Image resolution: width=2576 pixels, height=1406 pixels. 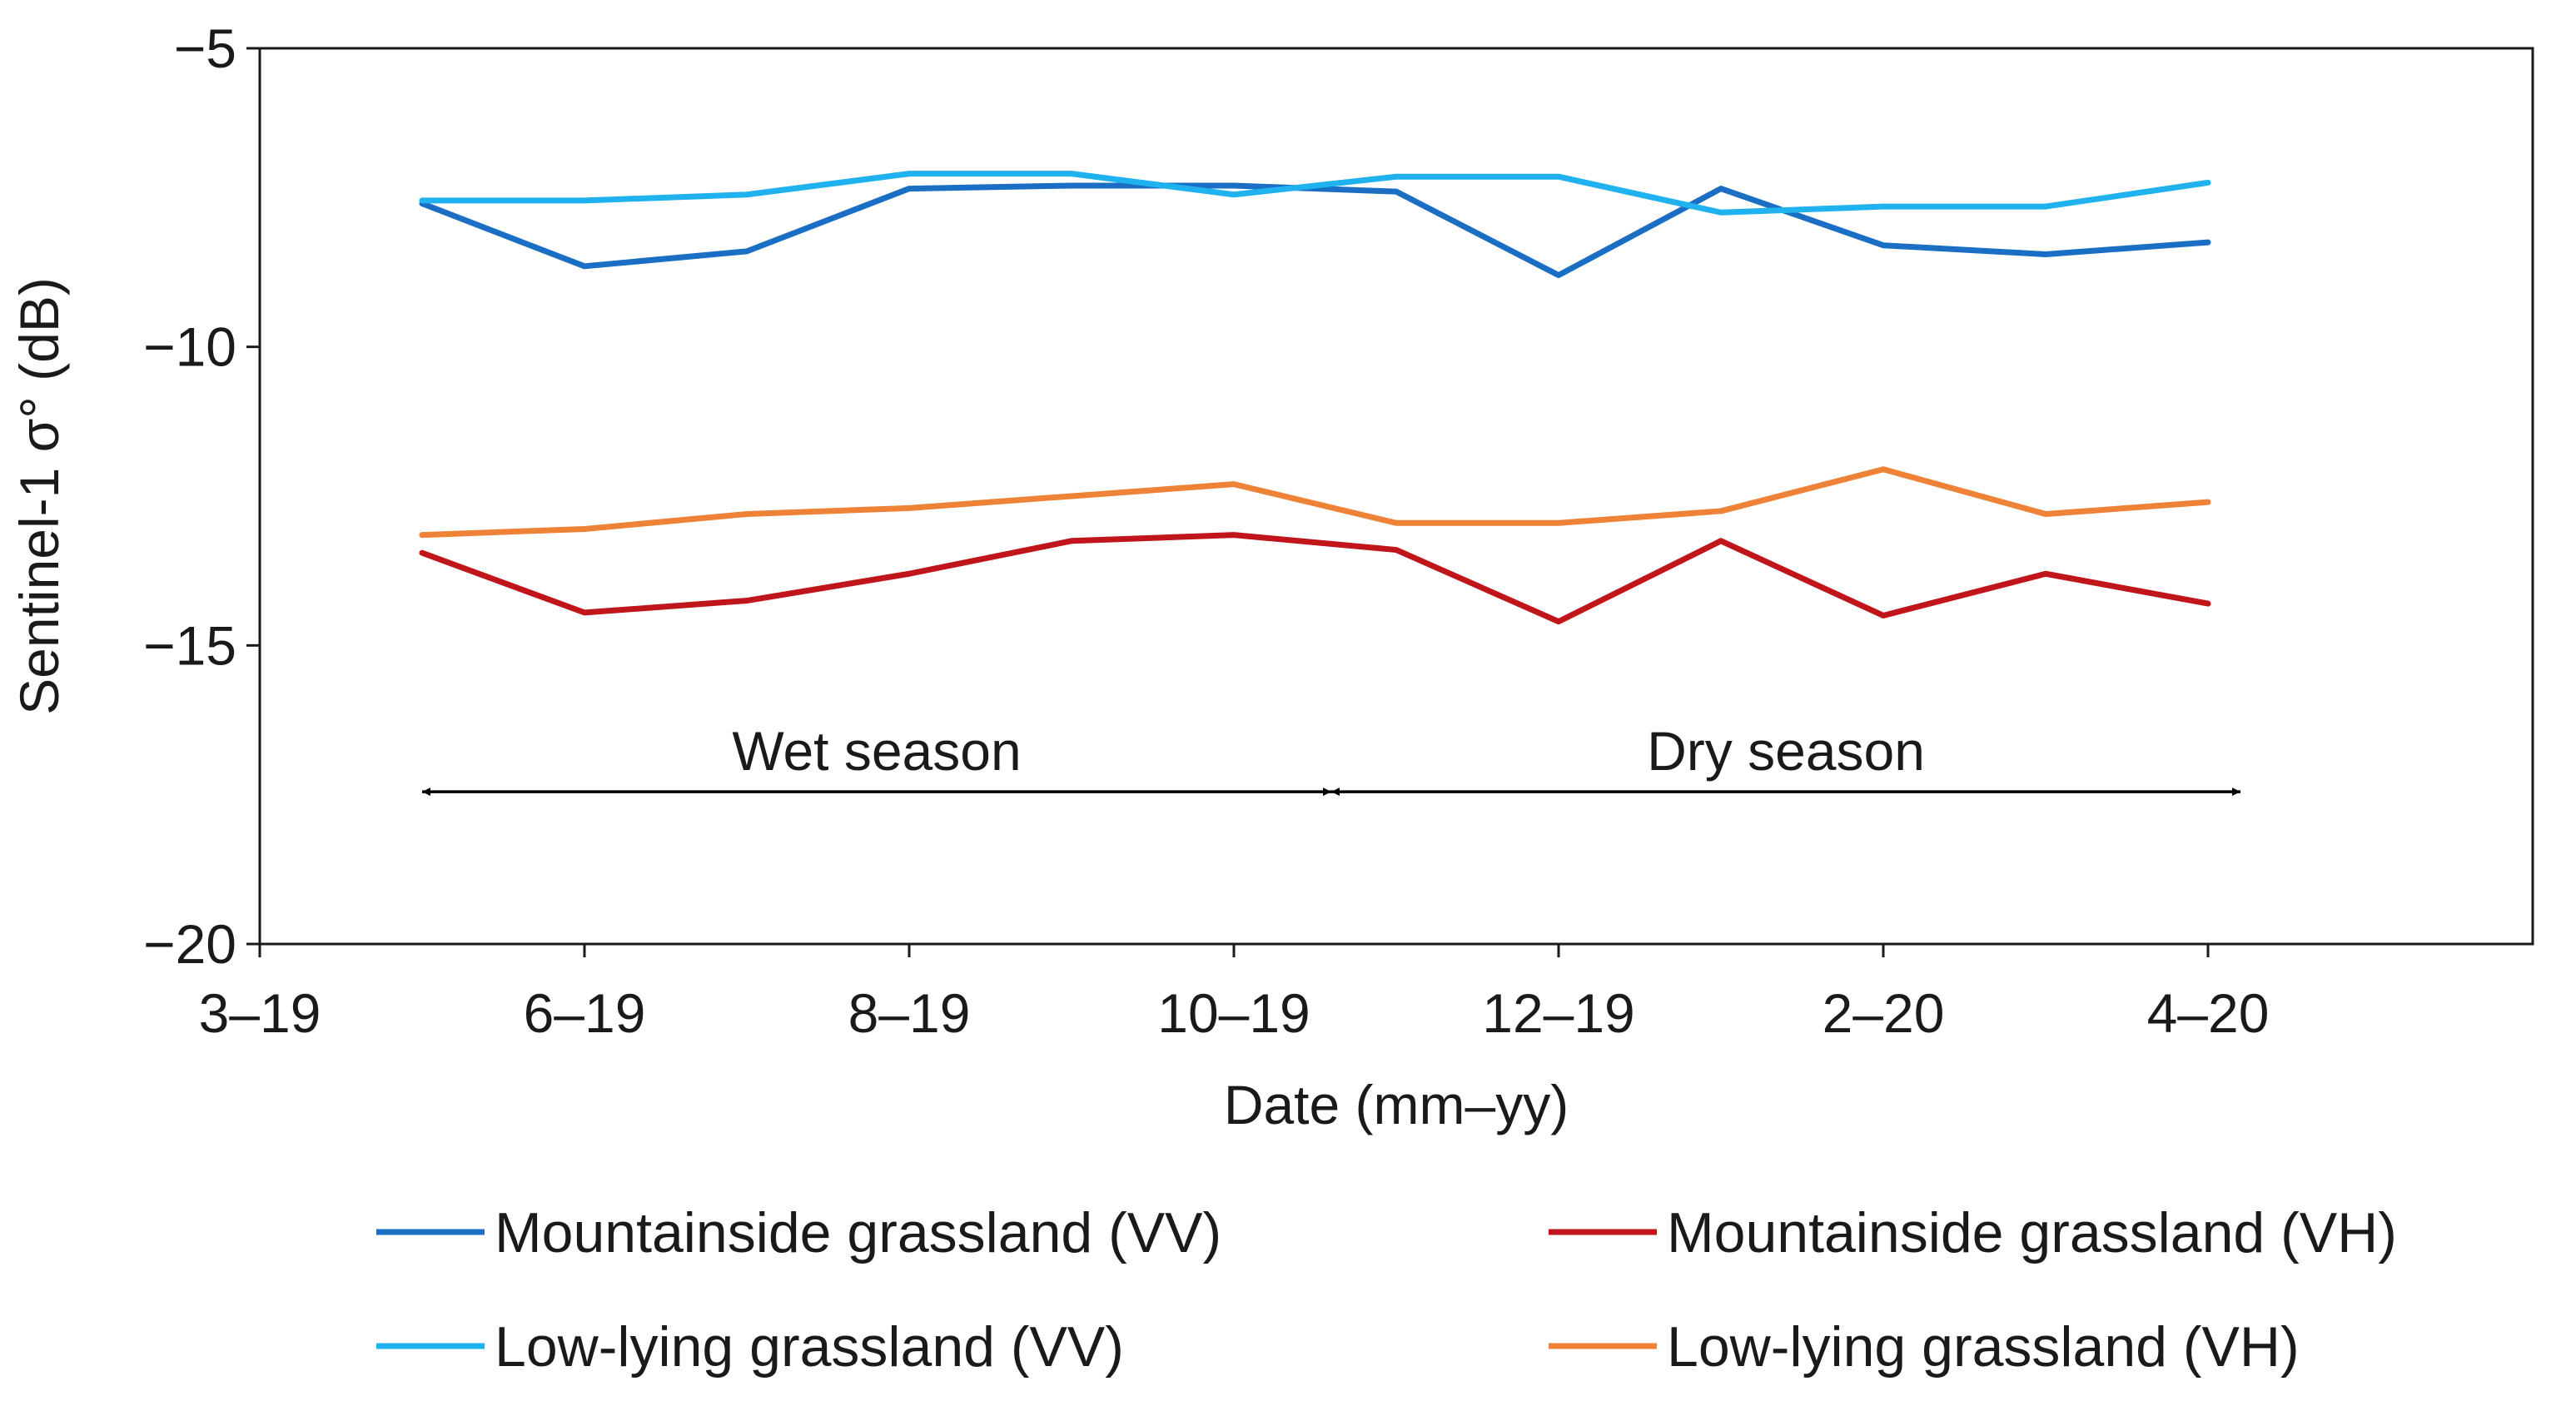 What do you see at coordinates (39, 496) in the screenshot?
I see `y-axis-title: Sentinel-1 σ° (dB)` at bounding box center [39, 496].